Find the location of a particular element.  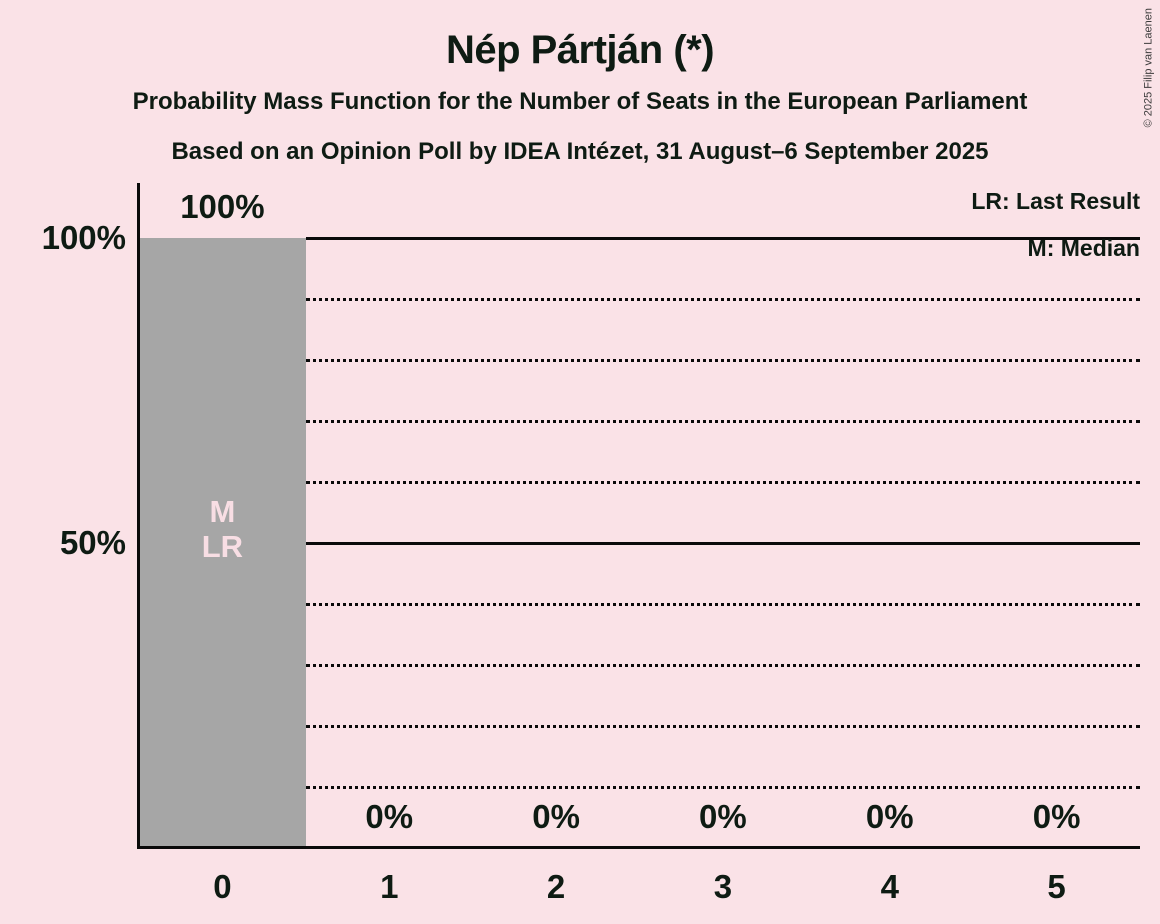

bar-annotation-line: LR is located at coordinates (222, 546).